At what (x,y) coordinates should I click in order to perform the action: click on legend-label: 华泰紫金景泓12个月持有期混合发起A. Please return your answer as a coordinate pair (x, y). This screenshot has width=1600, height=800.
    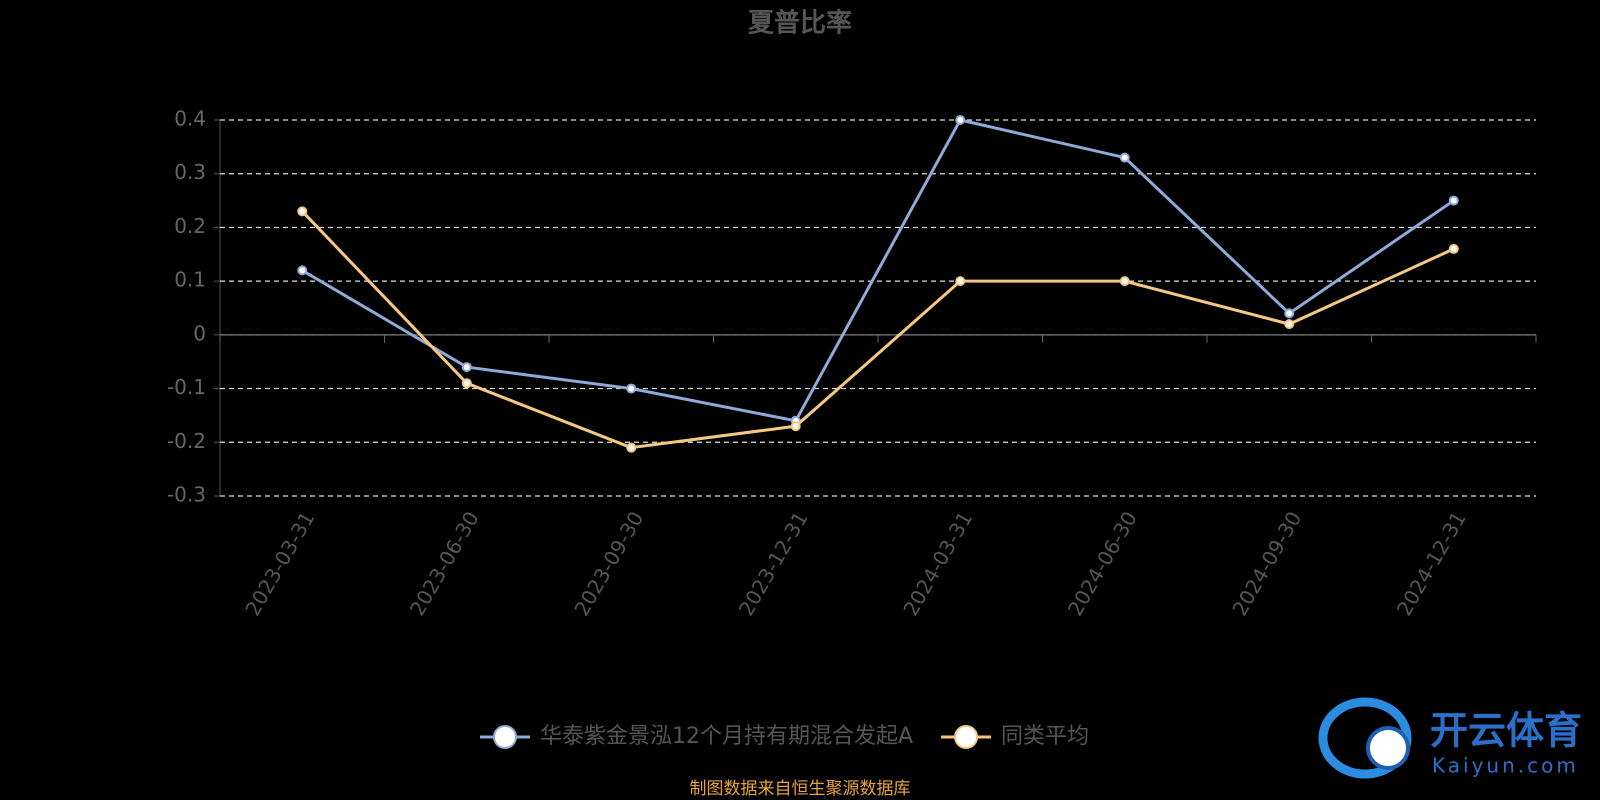
    Looking at the image, I should click on (726, 736).